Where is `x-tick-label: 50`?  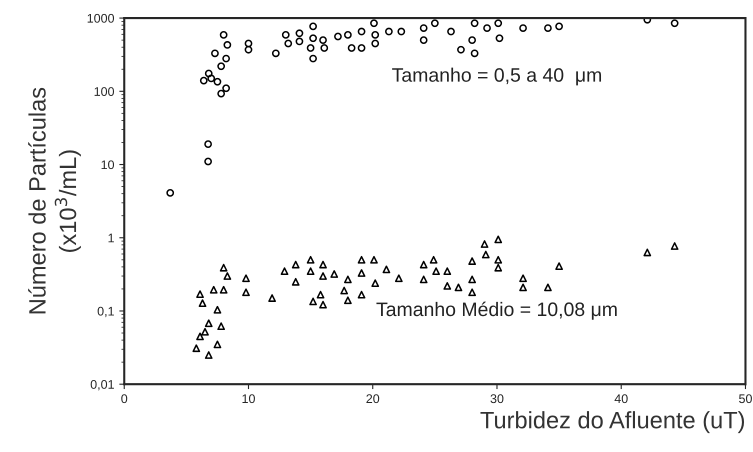 x-tick-label: 50 is located at coordinates (745, 399).